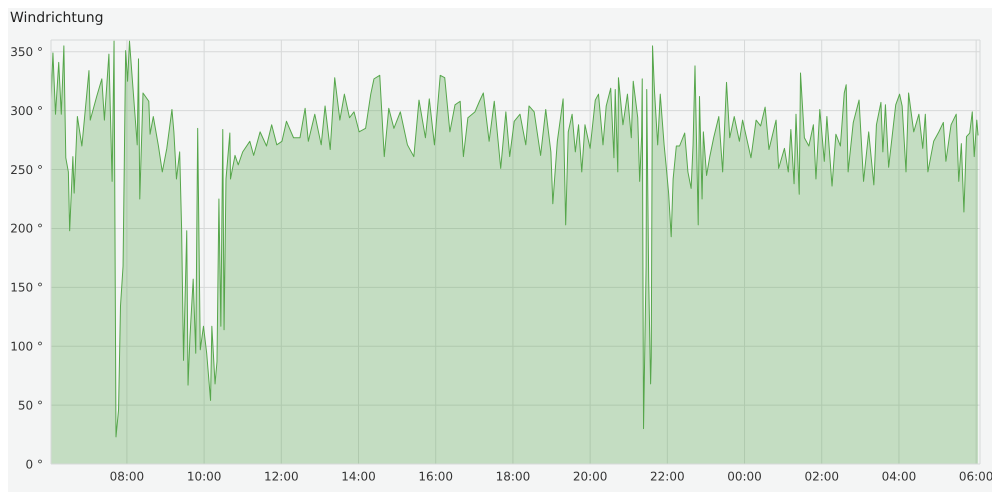  What do you see at coordinates (127, 477) in the screenshot?
I see `x-tick-label: 08:00` at bounding box center [127, 477].